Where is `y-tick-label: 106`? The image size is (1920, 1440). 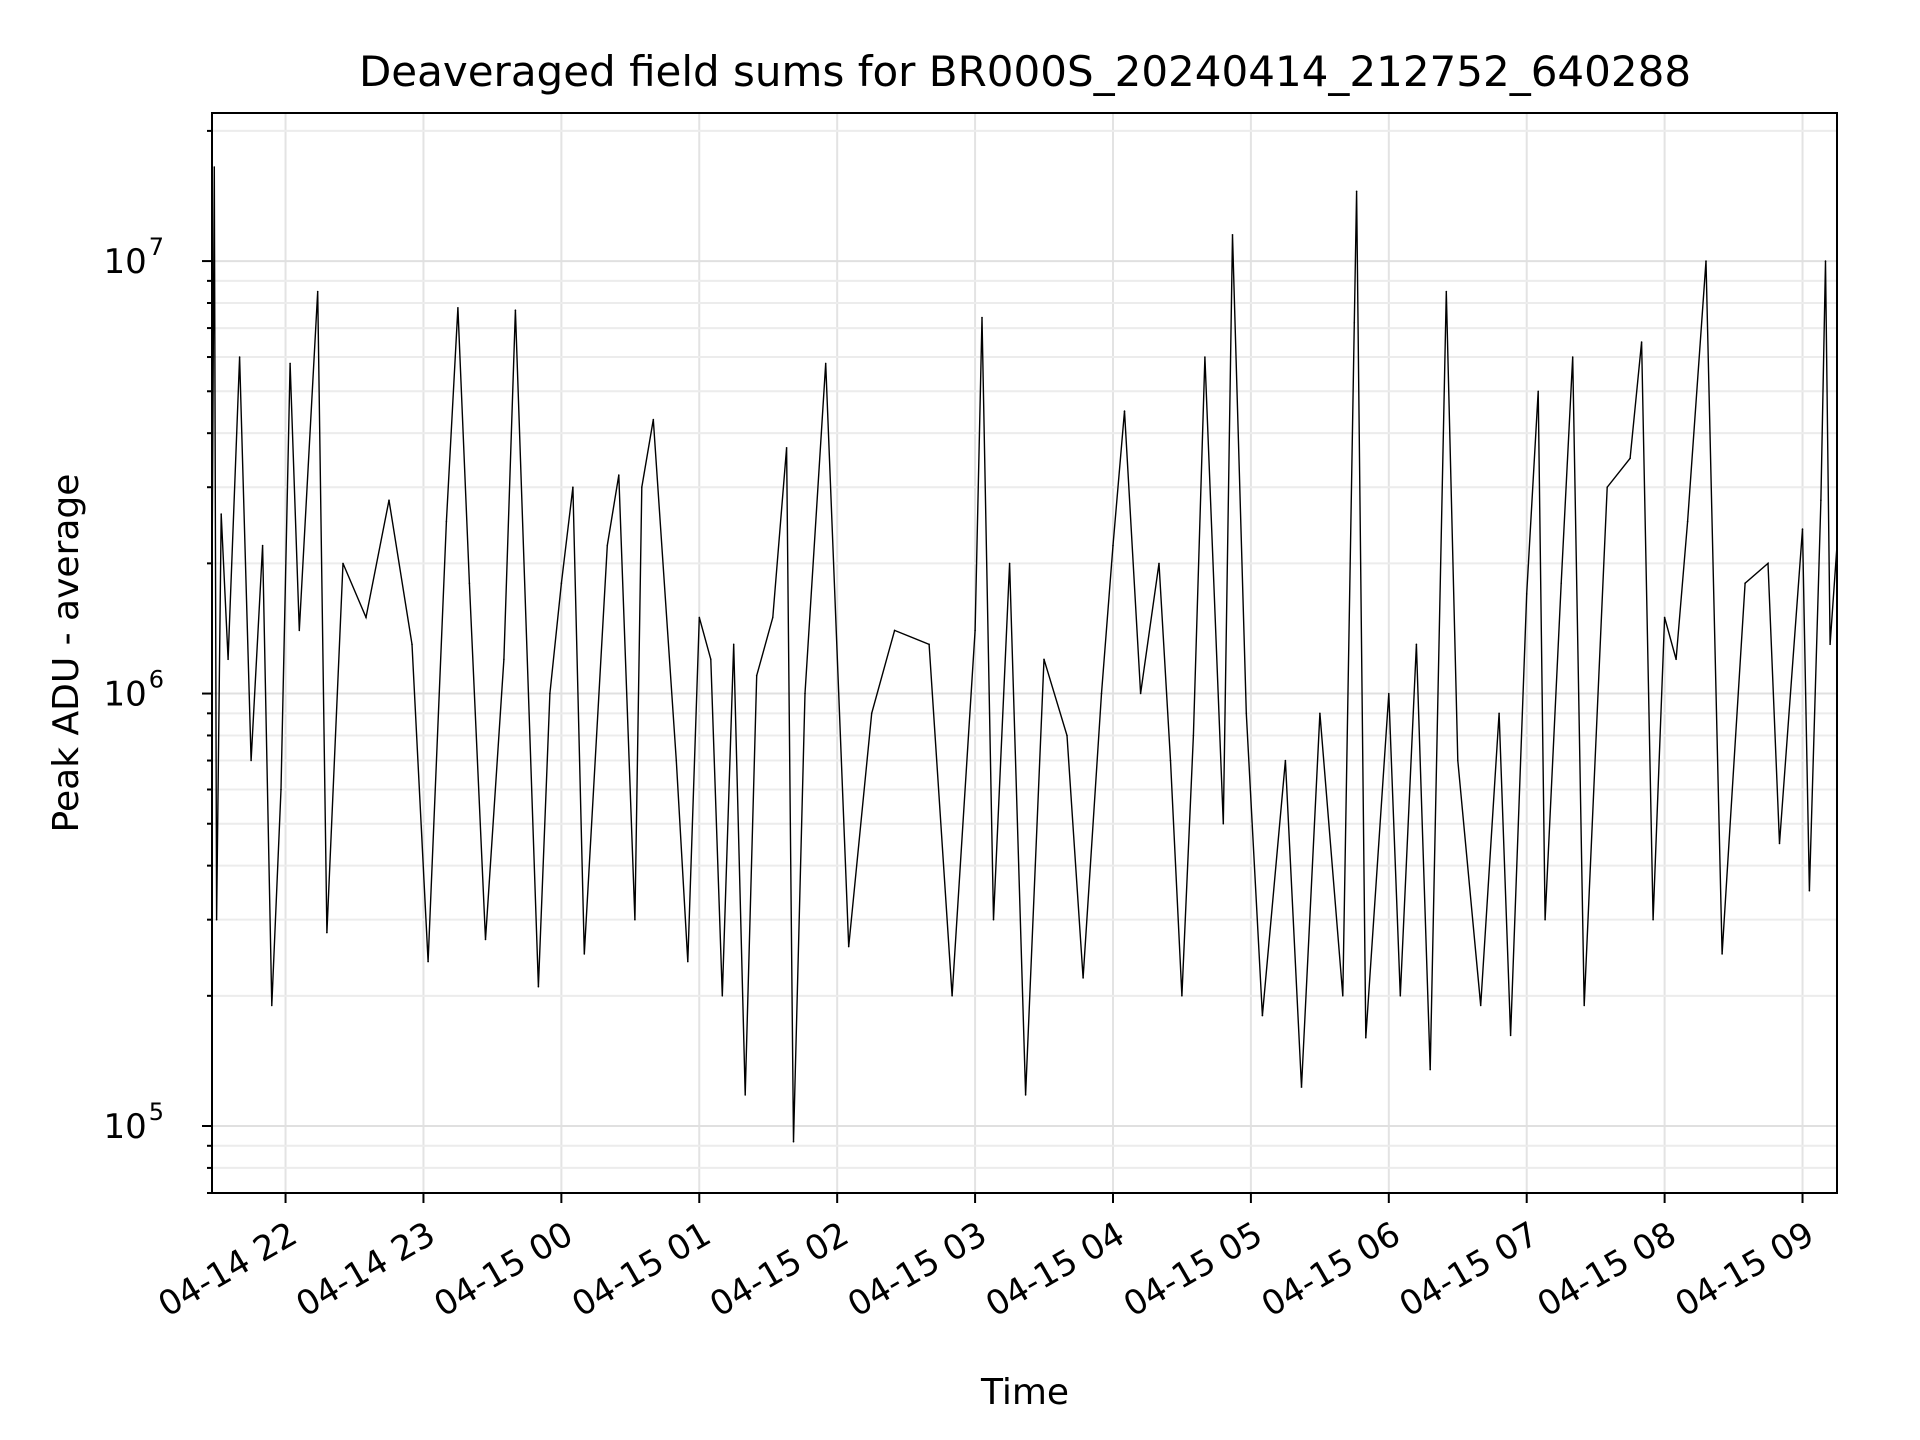 y-tick-label: 106 is located at coordinates (133, 690).